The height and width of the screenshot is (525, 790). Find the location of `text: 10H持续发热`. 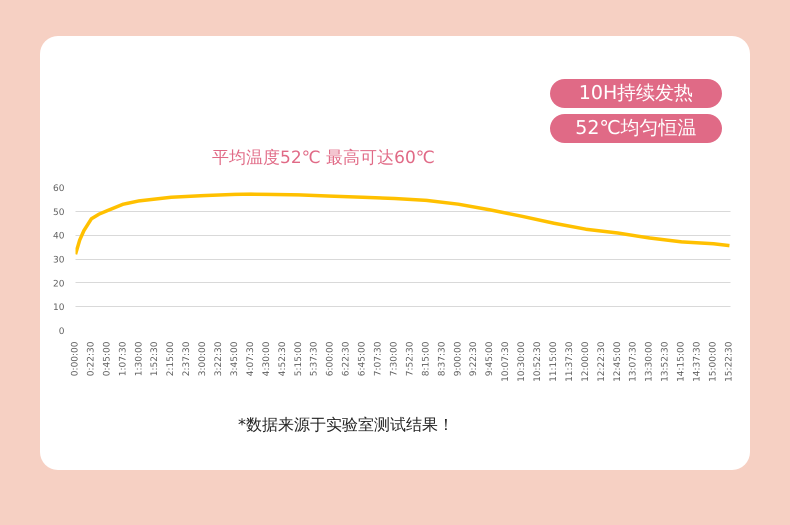

text: 10H持续发热 is located at coordinates (636, 93).